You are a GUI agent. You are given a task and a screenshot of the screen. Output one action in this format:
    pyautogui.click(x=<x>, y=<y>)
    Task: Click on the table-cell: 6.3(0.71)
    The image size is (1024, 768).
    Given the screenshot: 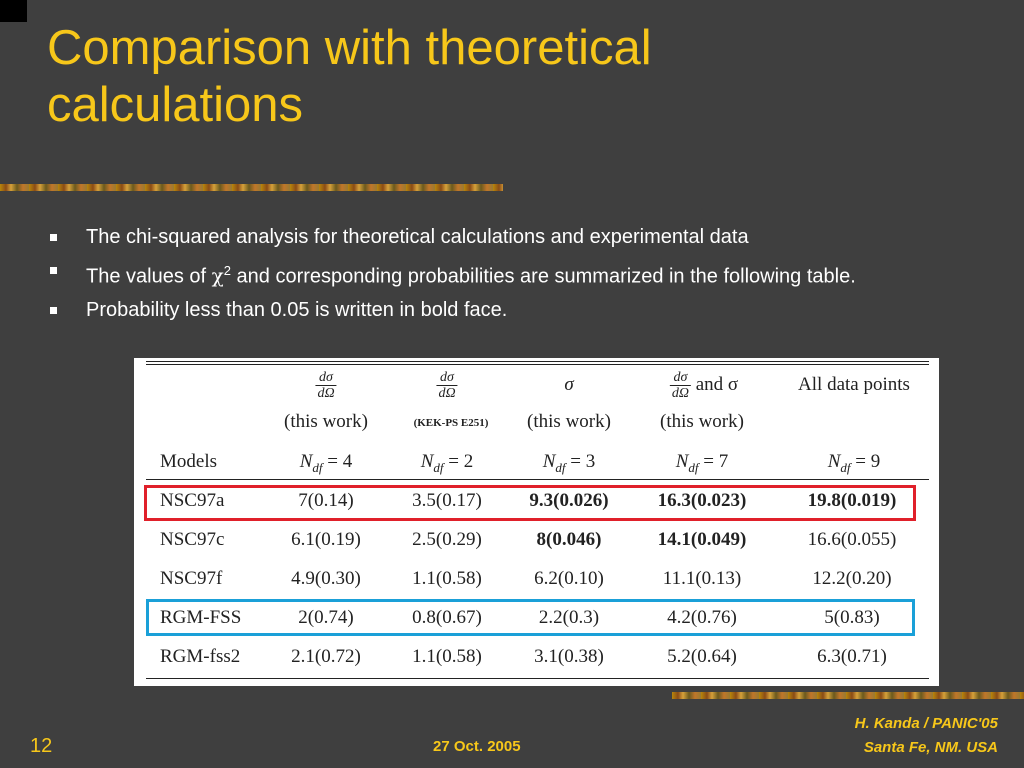 What is the action you would take?
    pyautogui.click(x=852, y=656)
    